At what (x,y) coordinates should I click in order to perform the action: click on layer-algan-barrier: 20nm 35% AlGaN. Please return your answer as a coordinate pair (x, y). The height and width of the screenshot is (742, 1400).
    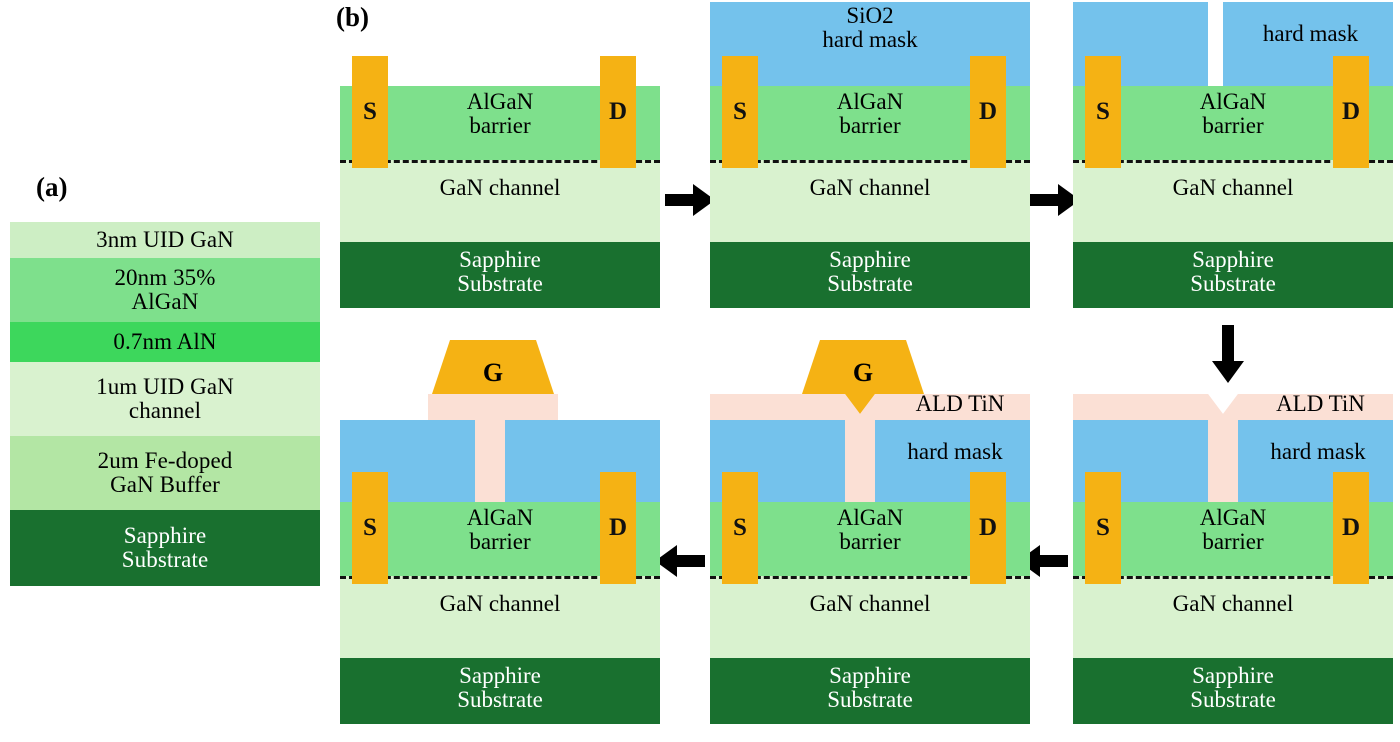
    Looking at the image, I should click on (165, 290).